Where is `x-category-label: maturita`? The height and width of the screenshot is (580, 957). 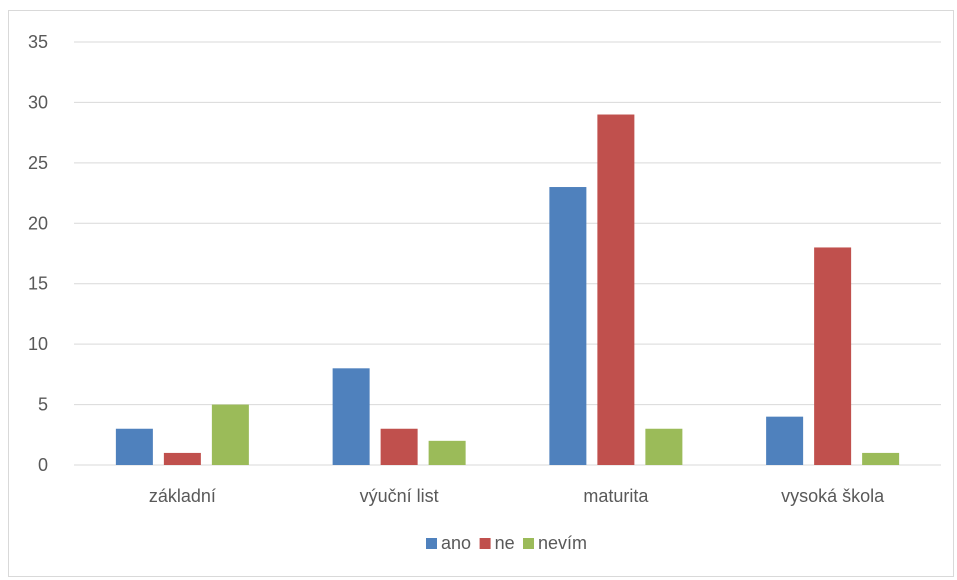
x-category-label: maturita is located at coordinates (616, 496).